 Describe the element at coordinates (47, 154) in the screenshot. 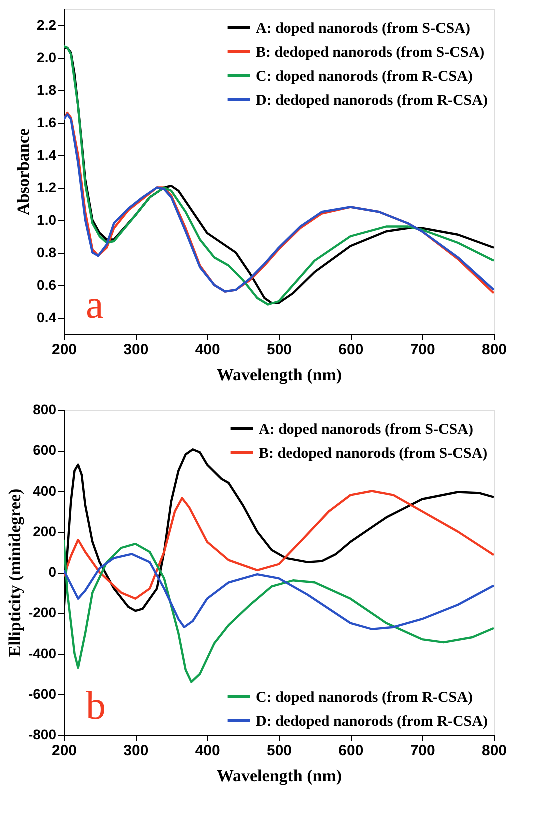

I see `y-tick-label: 1.4` at that location.